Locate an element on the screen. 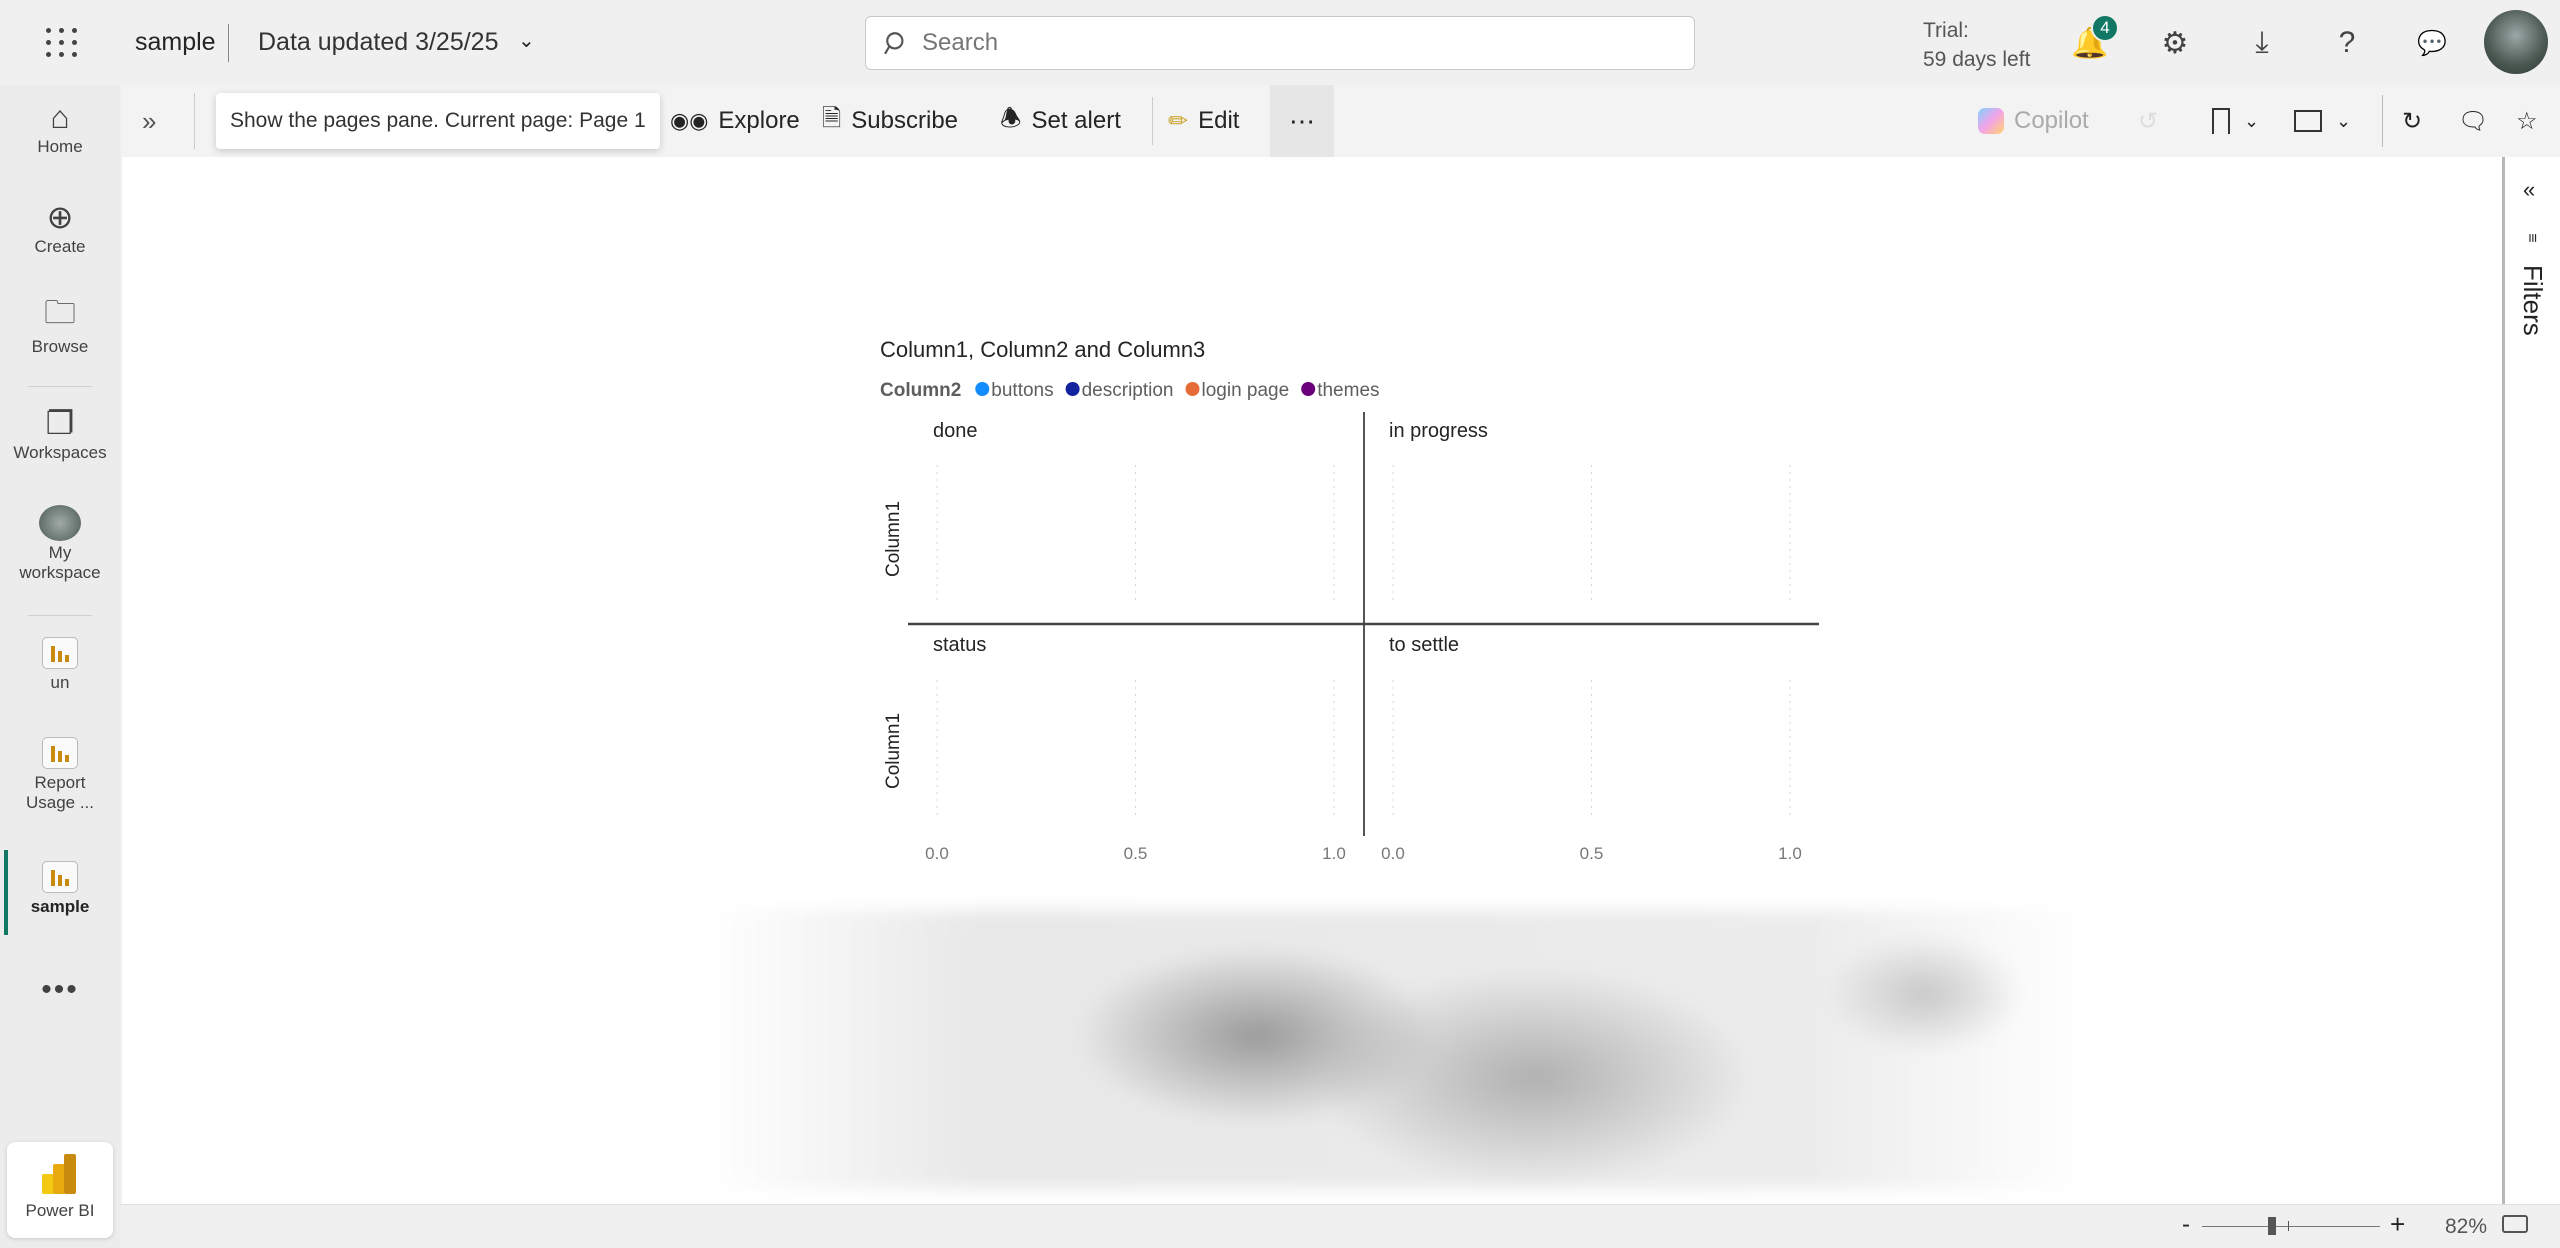 This screenshot has width=2560, height=1248. download-icon: ⤓ is located at coordinates (2262, 42).